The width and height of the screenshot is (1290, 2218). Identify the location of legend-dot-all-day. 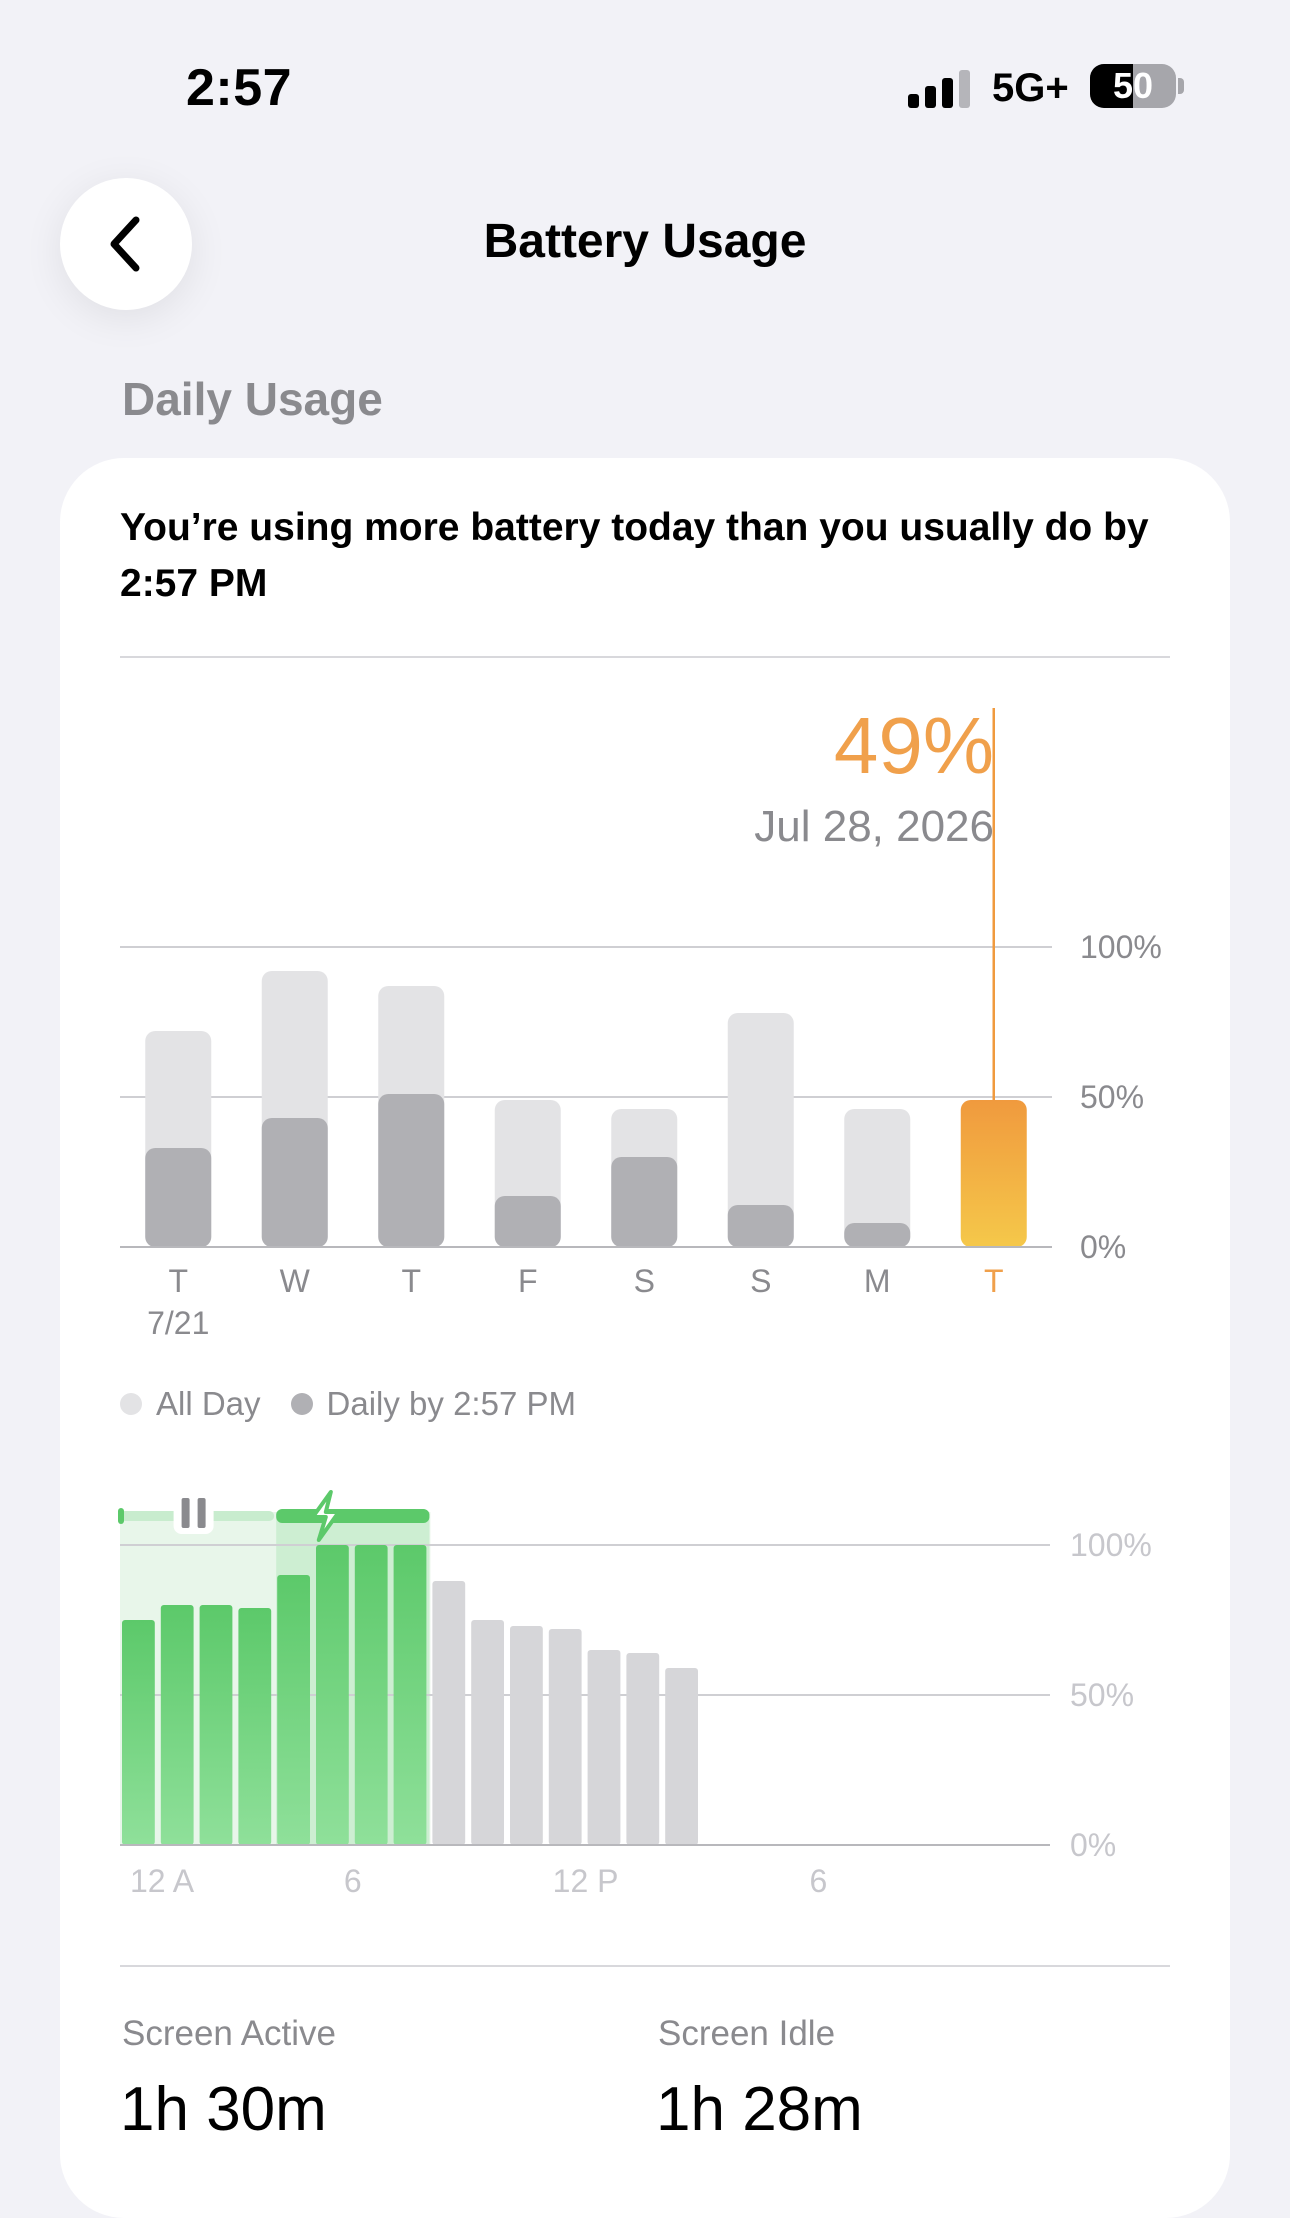
(131, 1404).